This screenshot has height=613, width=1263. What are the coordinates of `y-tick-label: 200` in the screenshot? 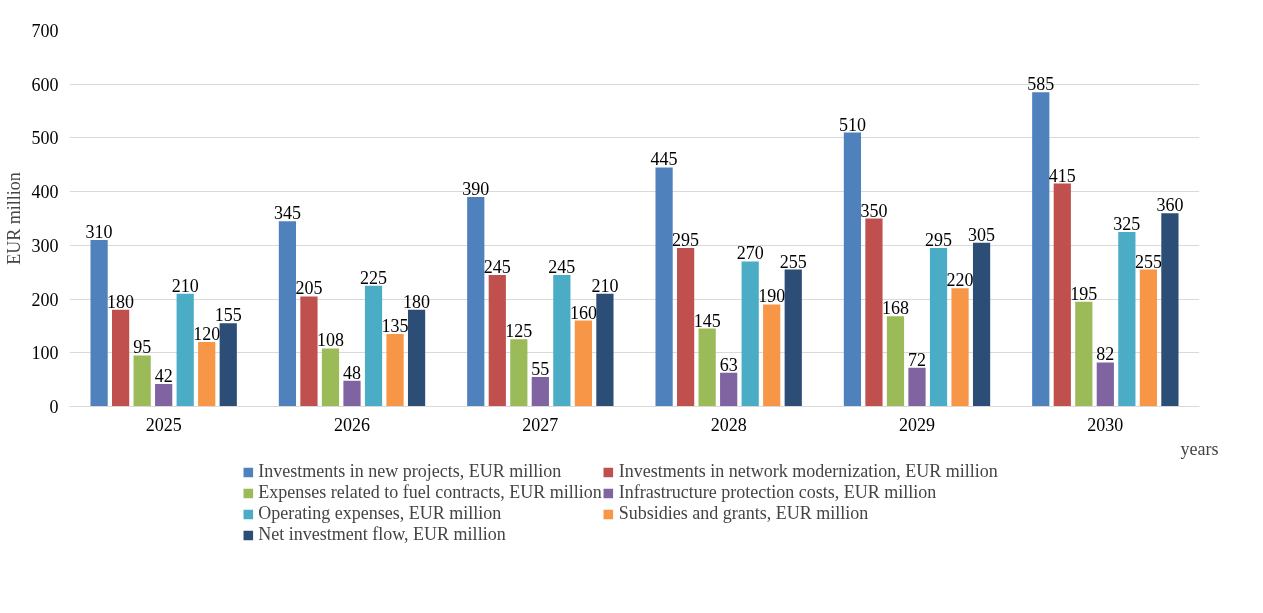 It's located at (45, 299).